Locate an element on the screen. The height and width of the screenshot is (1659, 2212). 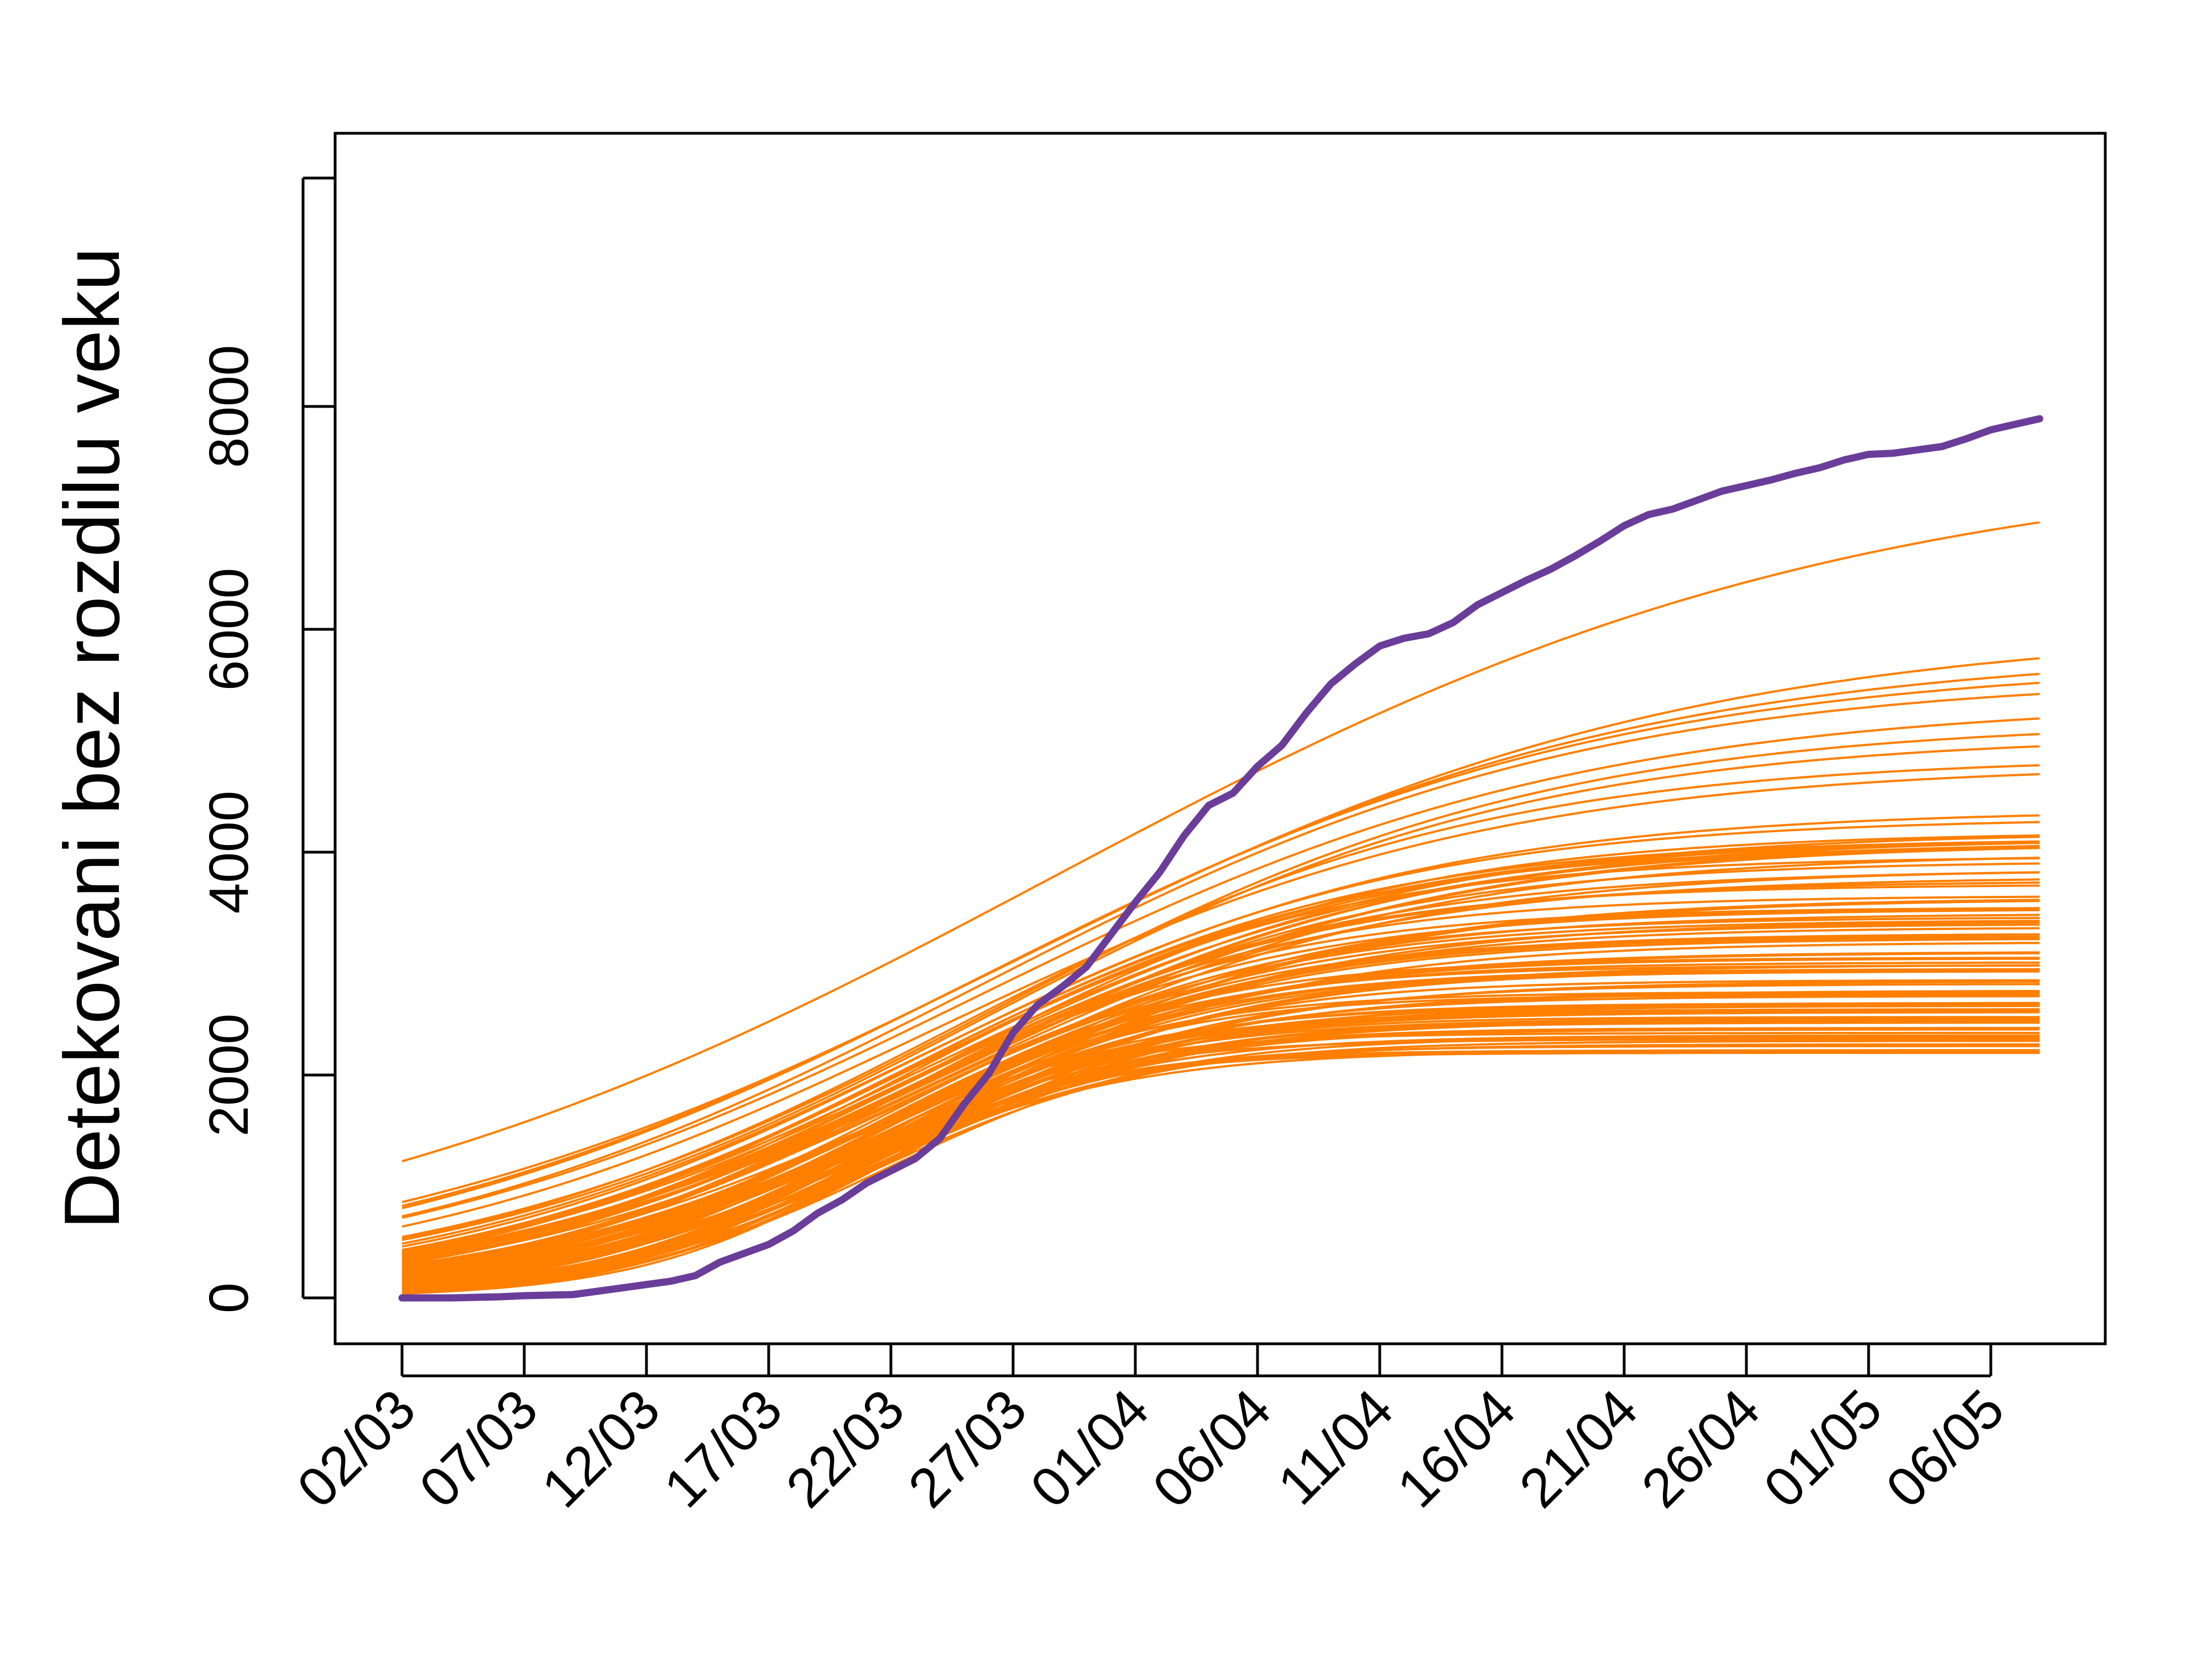
x-tick-label: 16/04 is located at coordinates (1456, 1449).